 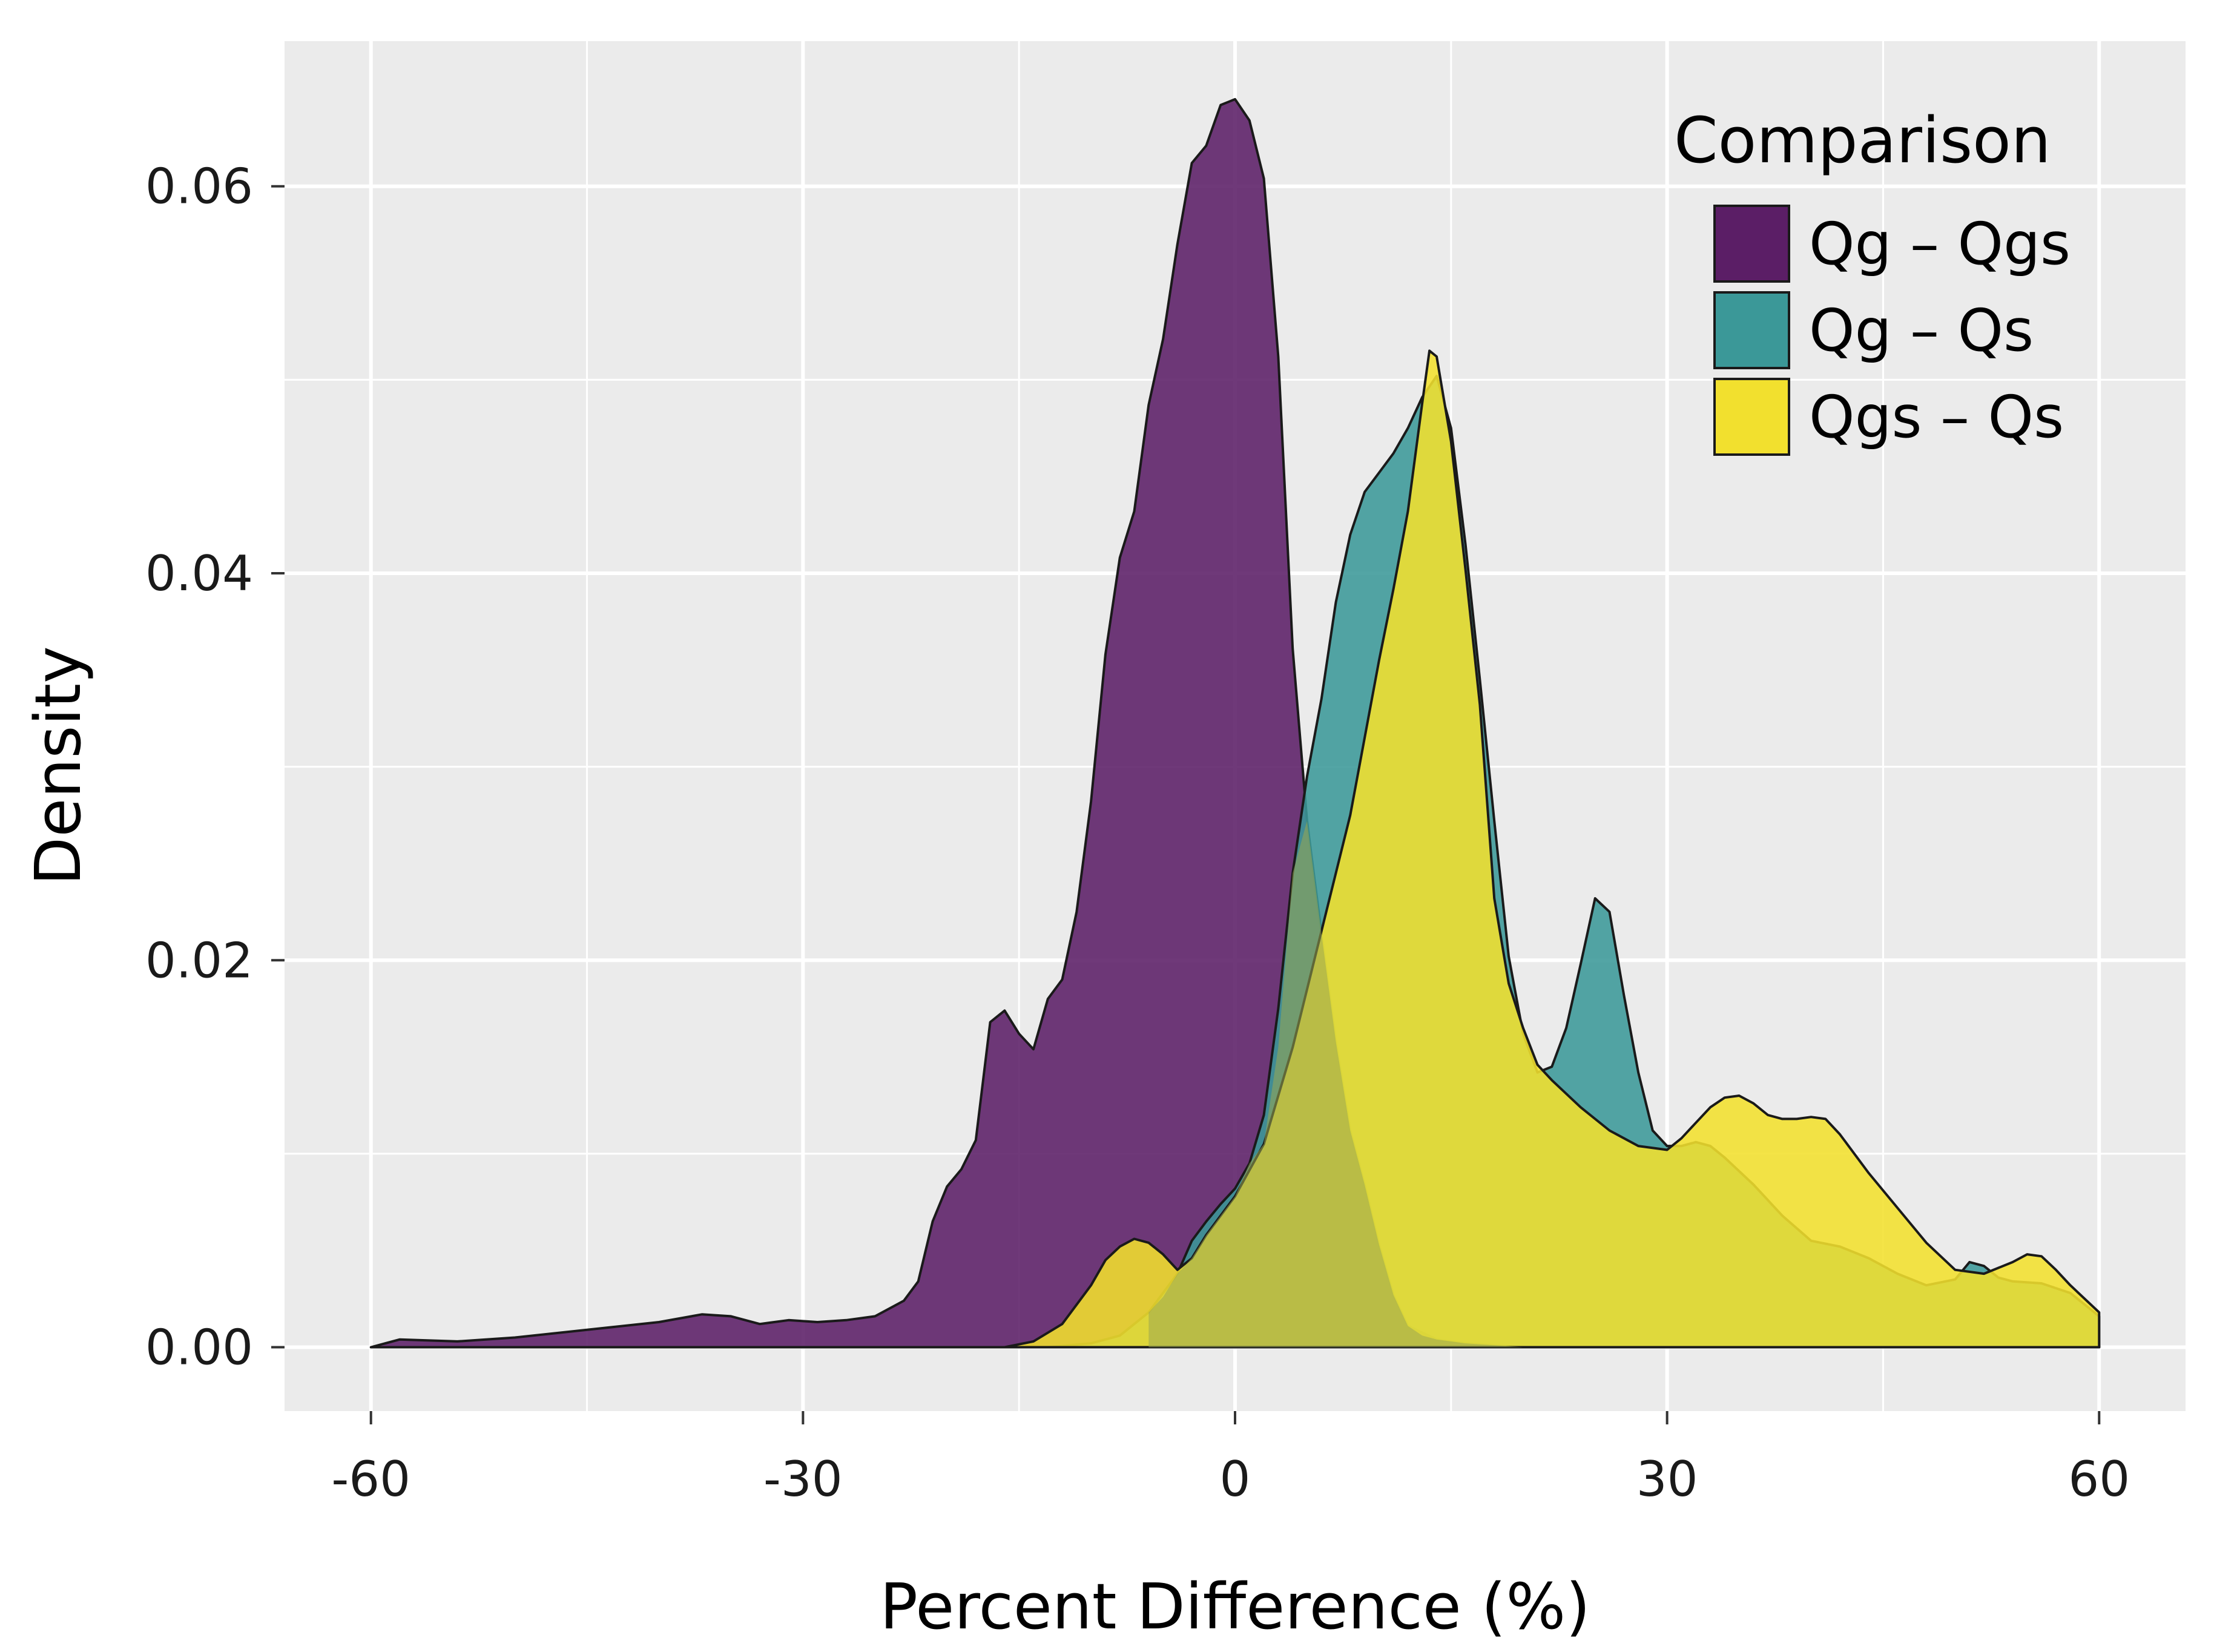 What do you see at coordinates (371, 1479) in the screenshot?
I see `x-tick-label: -60` at bounding box center [371, 1479].